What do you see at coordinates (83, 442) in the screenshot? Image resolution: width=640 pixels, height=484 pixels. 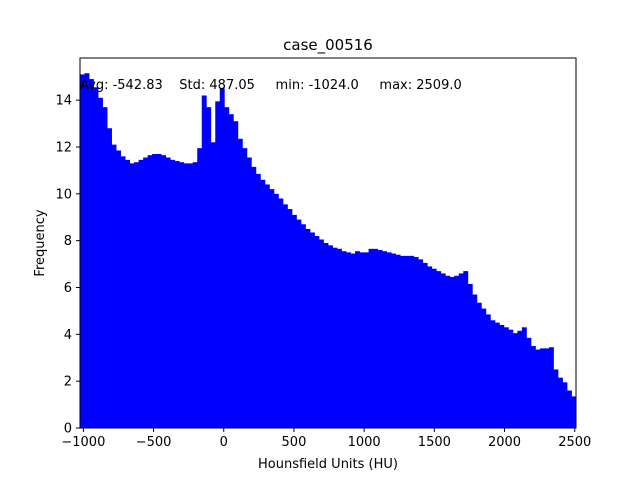 I see `x-tick-label: −1000` at bounding box center [83, 442].